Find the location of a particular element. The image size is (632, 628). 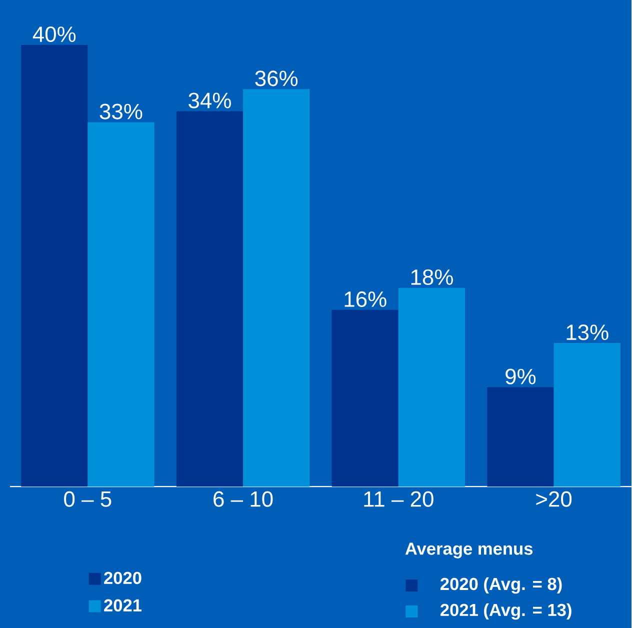

data-label: 34% is located at coordinates (209, 100).